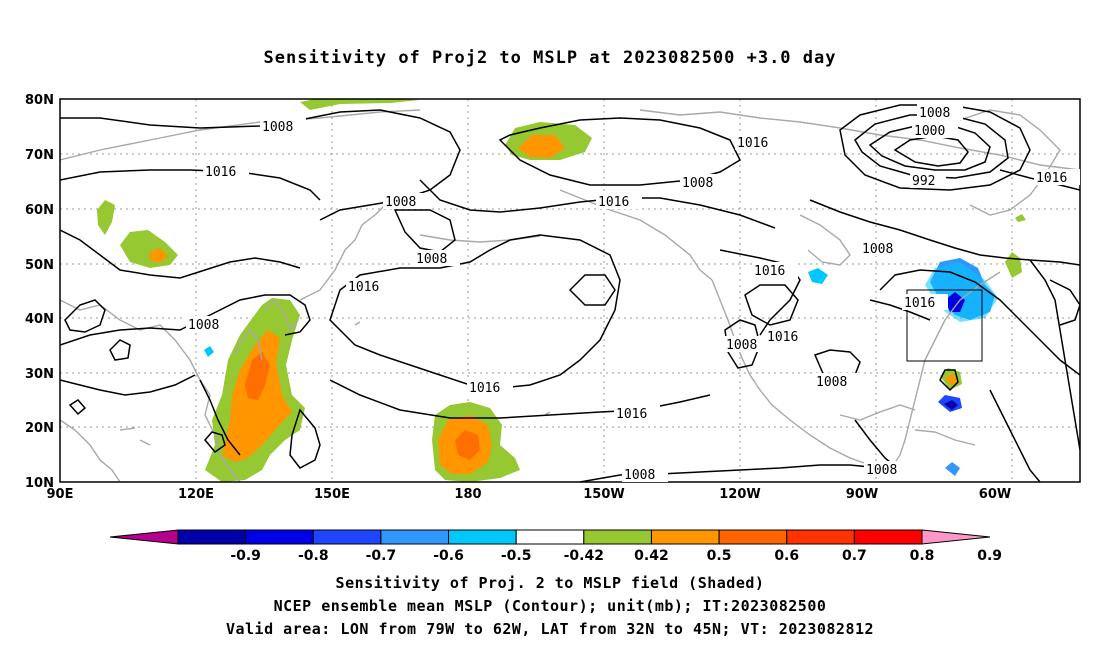 The height and width of the screenshot is (650, 1100). Describe the element at coordinates (771, 305) in the screenshot. I see `contour-na-low` at that location.